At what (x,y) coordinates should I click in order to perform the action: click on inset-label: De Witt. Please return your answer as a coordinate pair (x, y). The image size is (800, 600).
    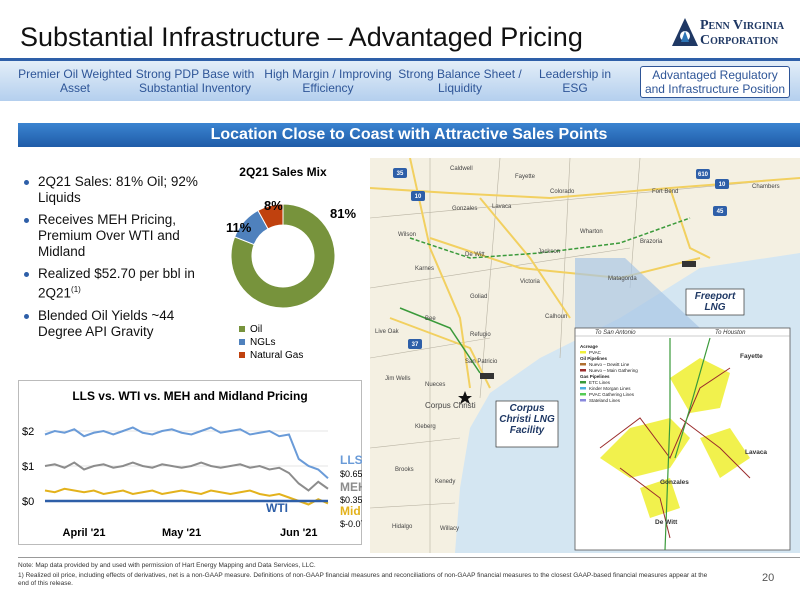
    Looking at the image, I should click on (666, 522).